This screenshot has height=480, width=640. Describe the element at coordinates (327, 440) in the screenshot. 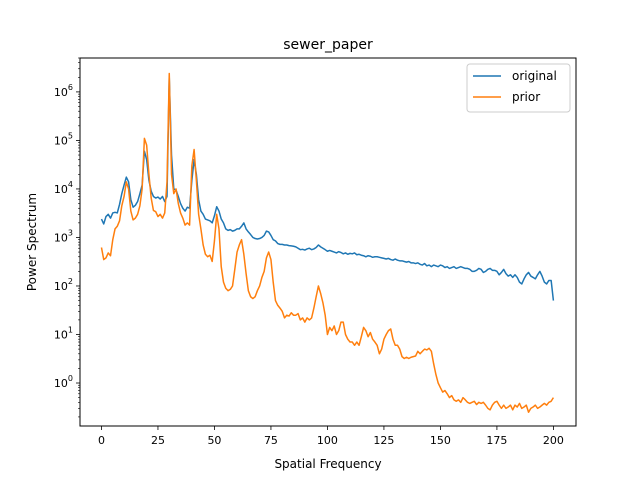

I see `x-tick-label: 100` at that location.